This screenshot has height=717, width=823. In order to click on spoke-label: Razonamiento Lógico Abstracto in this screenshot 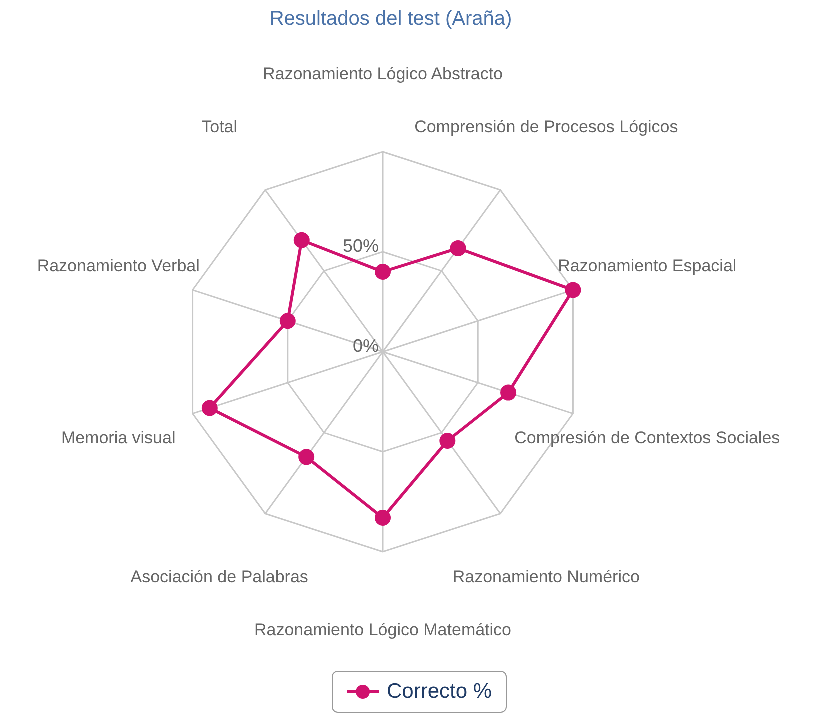, I will do `click(383, 74)`.